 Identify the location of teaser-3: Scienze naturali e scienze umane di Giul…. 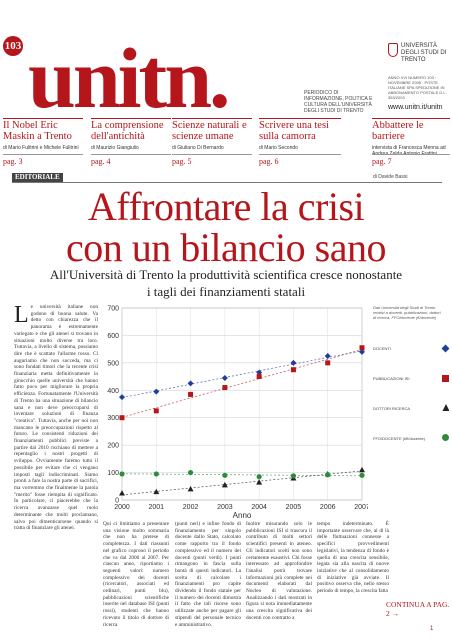
(212, 142).